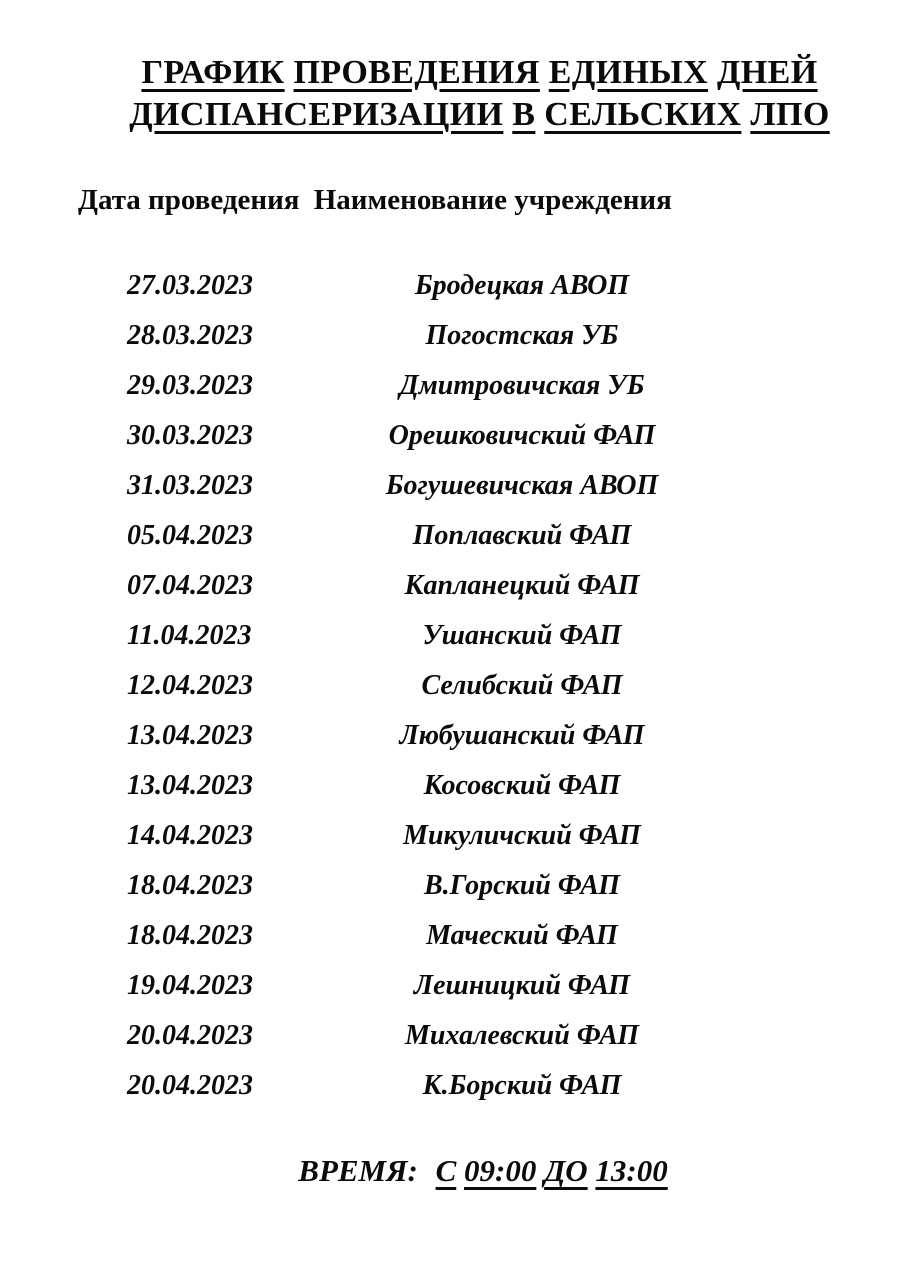 This screenshot has height=1280, width=904. Describe the element at coordinates (522, 286) in the screenshot. I see `row-facility-cell: Бродецкая АВОП` at that location.